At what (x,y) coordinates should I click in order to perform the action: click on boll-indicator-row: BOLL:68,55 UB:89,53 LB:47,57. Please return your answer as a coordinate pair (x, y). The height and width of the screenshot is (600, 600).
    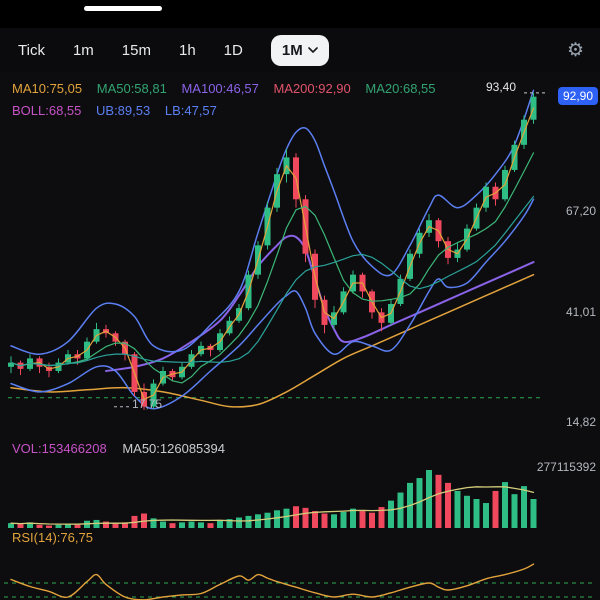
    Looking at the image, I should click on (120, 110).